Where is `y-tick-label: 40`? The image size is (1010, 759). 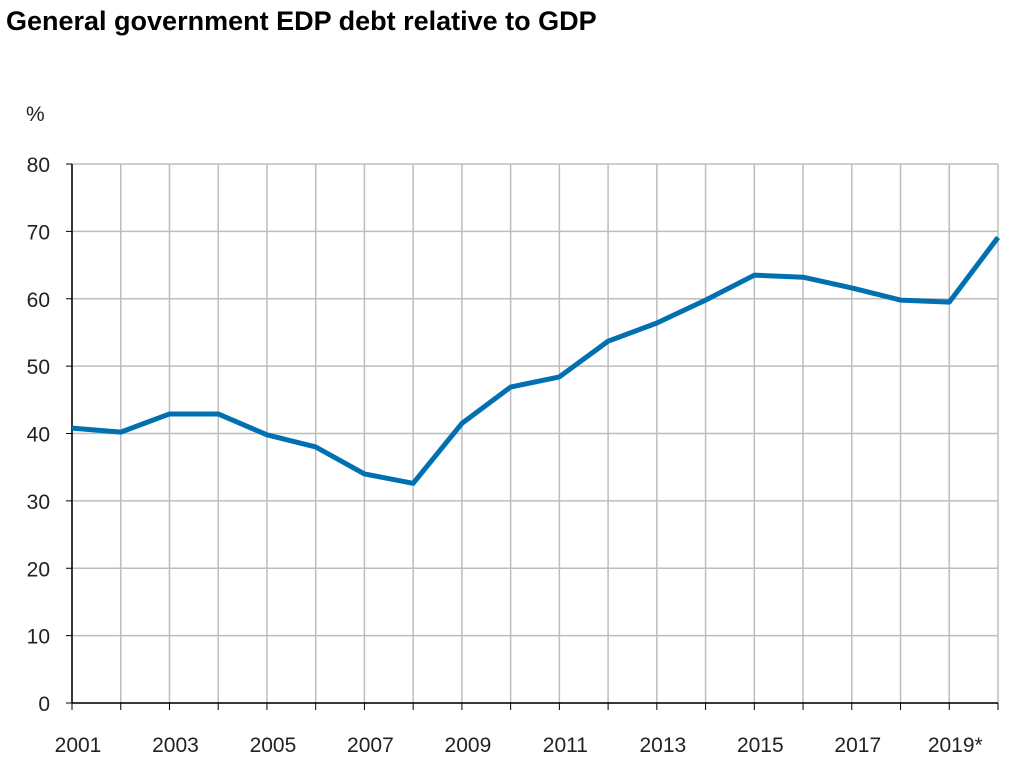
y-tick-label: 40 is located at coordinates (38, 435).